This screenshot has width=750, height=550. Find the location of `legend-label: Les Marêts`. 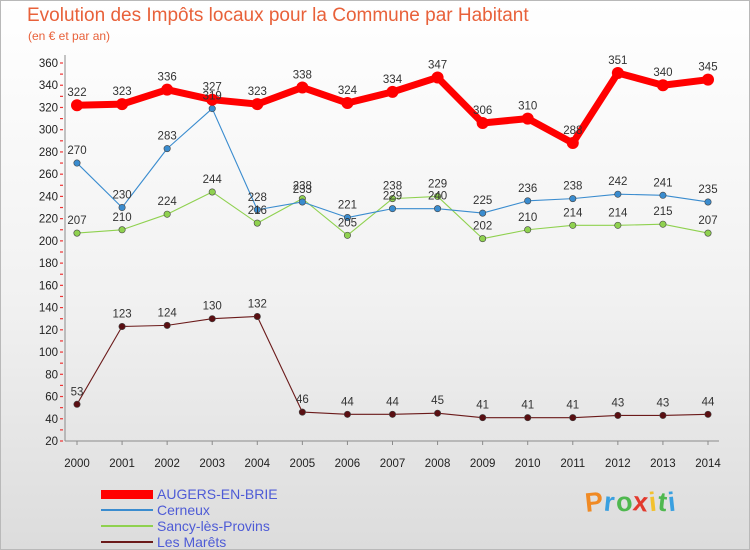

legend-label: Les Marêts is located at coordinates (192, 542).